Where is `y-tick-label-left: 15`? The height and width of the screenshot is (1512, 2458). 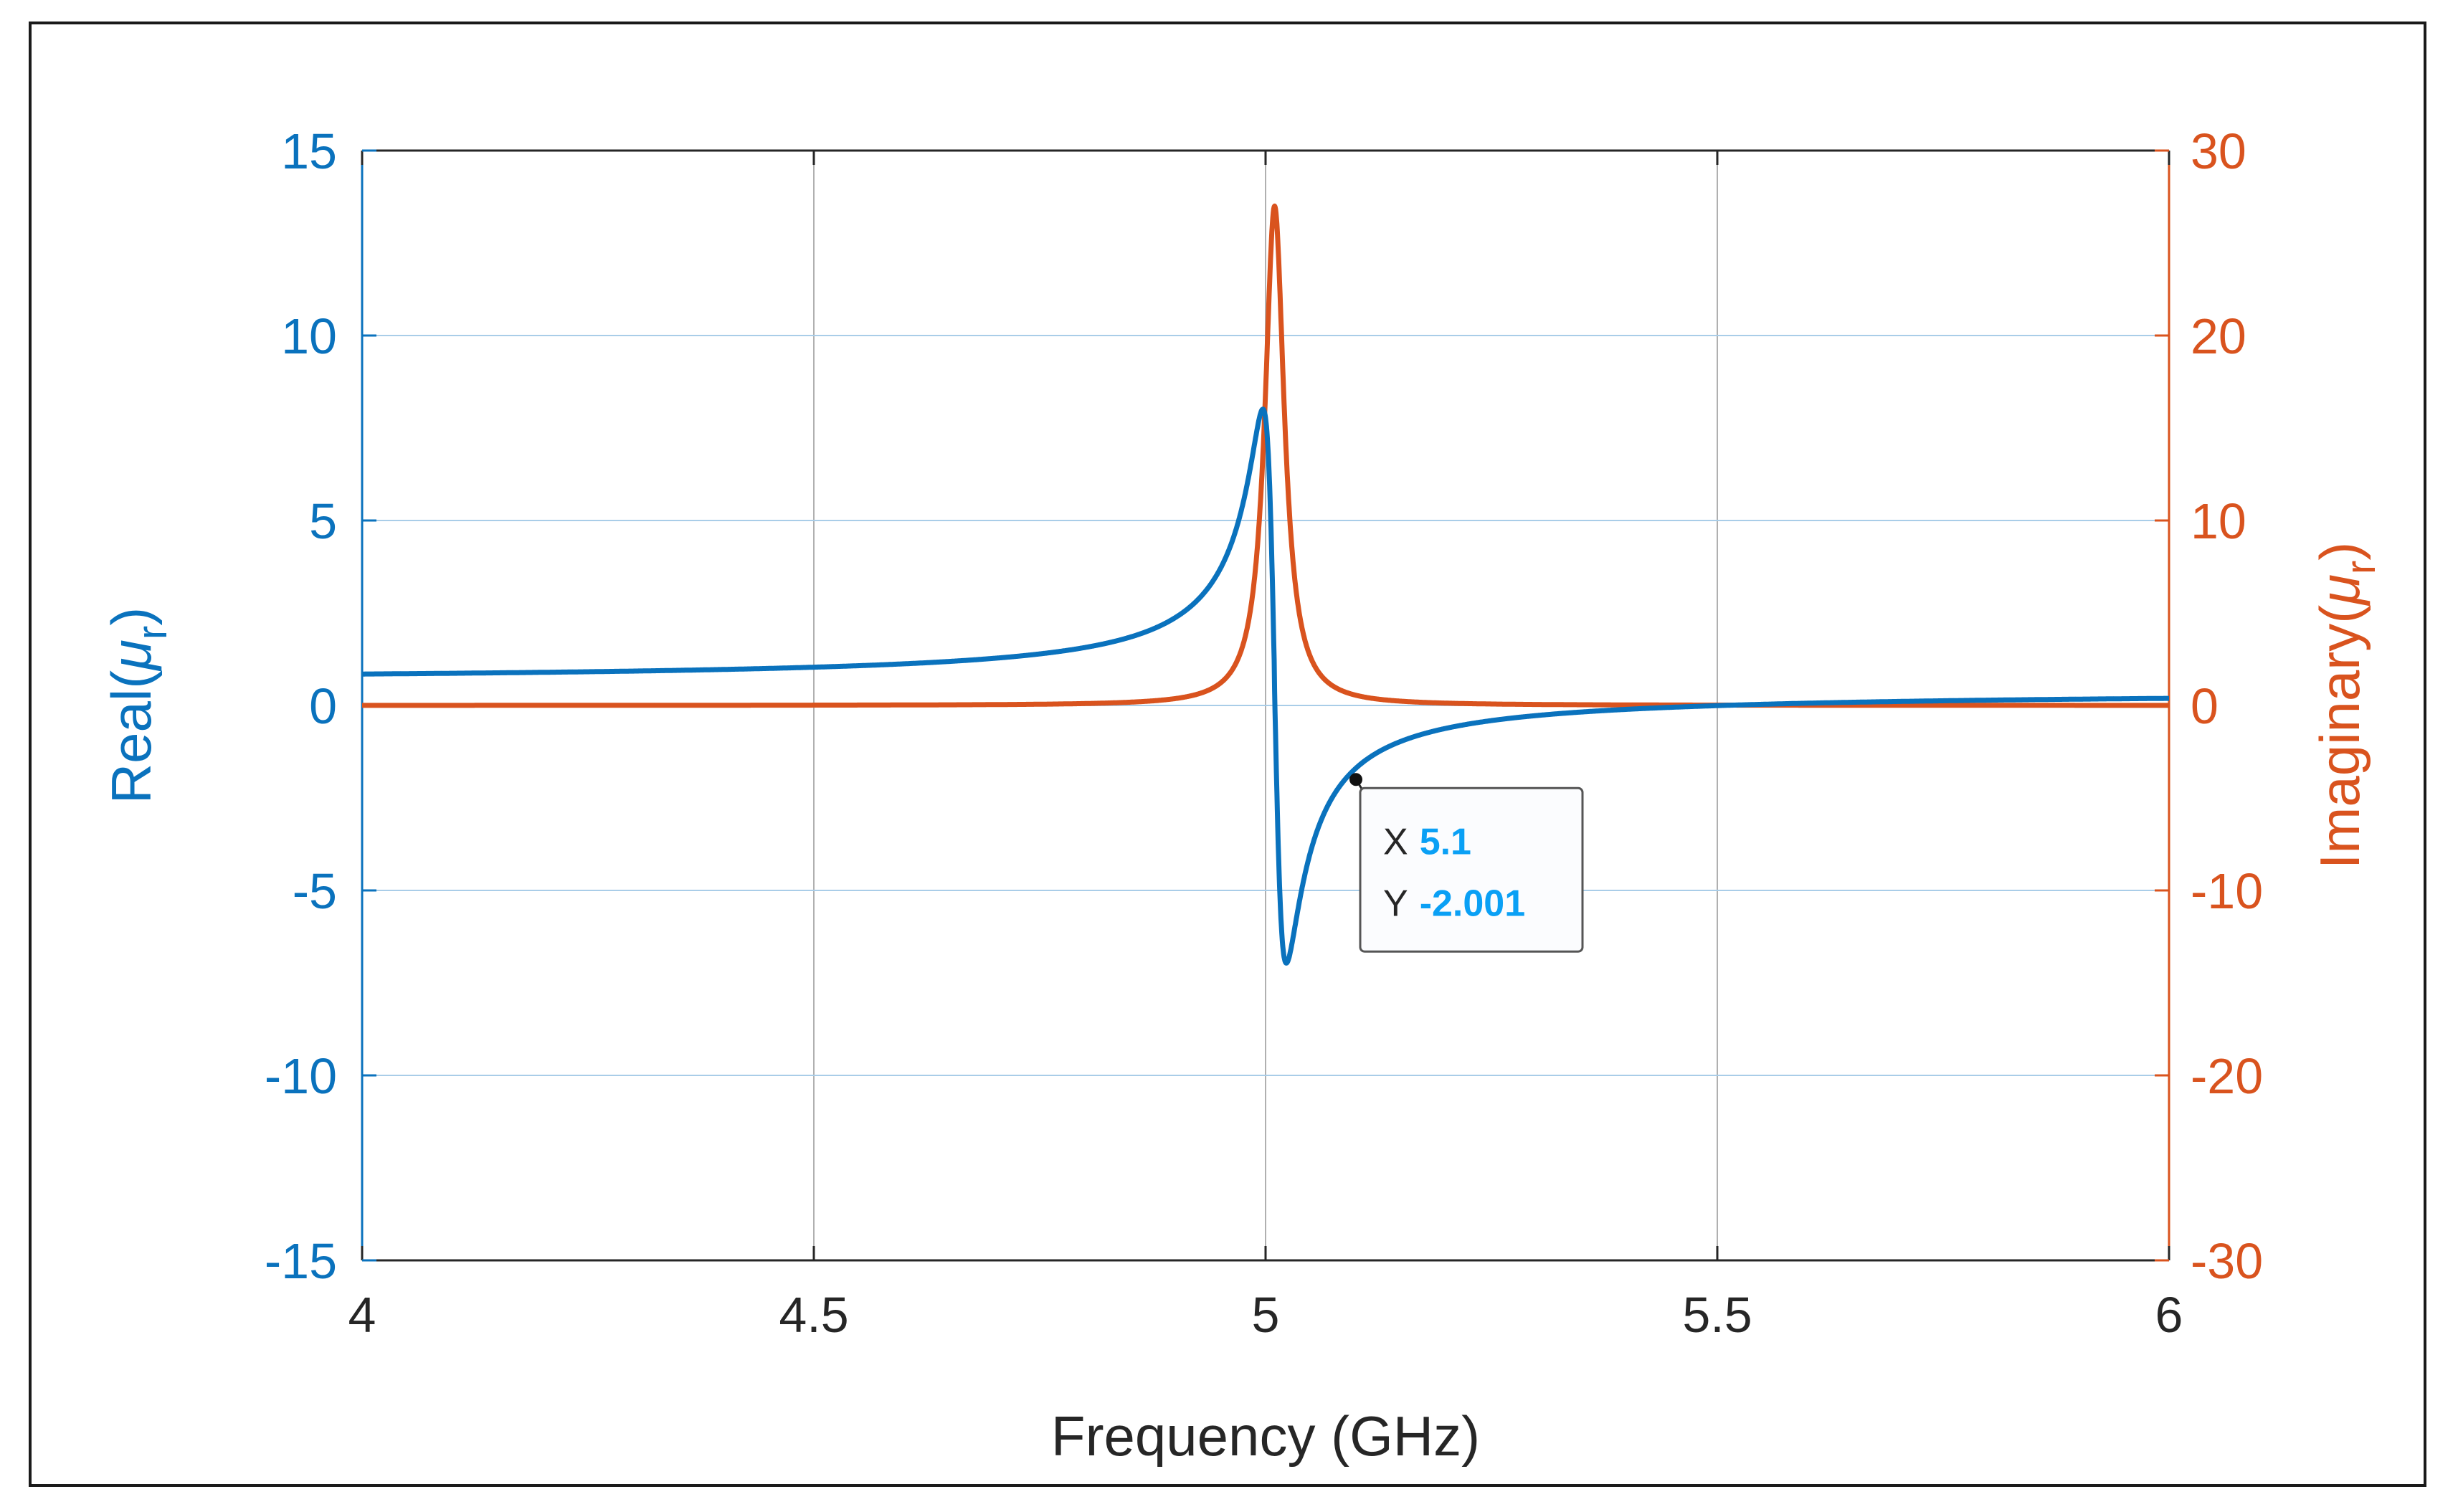 y-tick-label-left: 15 is located at coordinates (309, 151).